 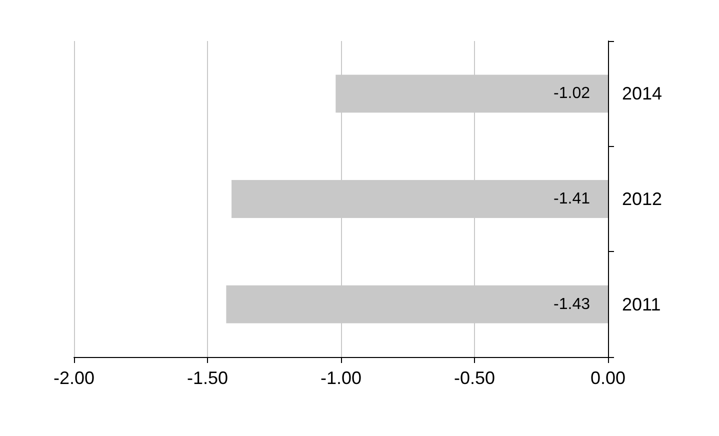 I want to click on x-tick-label: -2.00, so click(x=74, y=378).